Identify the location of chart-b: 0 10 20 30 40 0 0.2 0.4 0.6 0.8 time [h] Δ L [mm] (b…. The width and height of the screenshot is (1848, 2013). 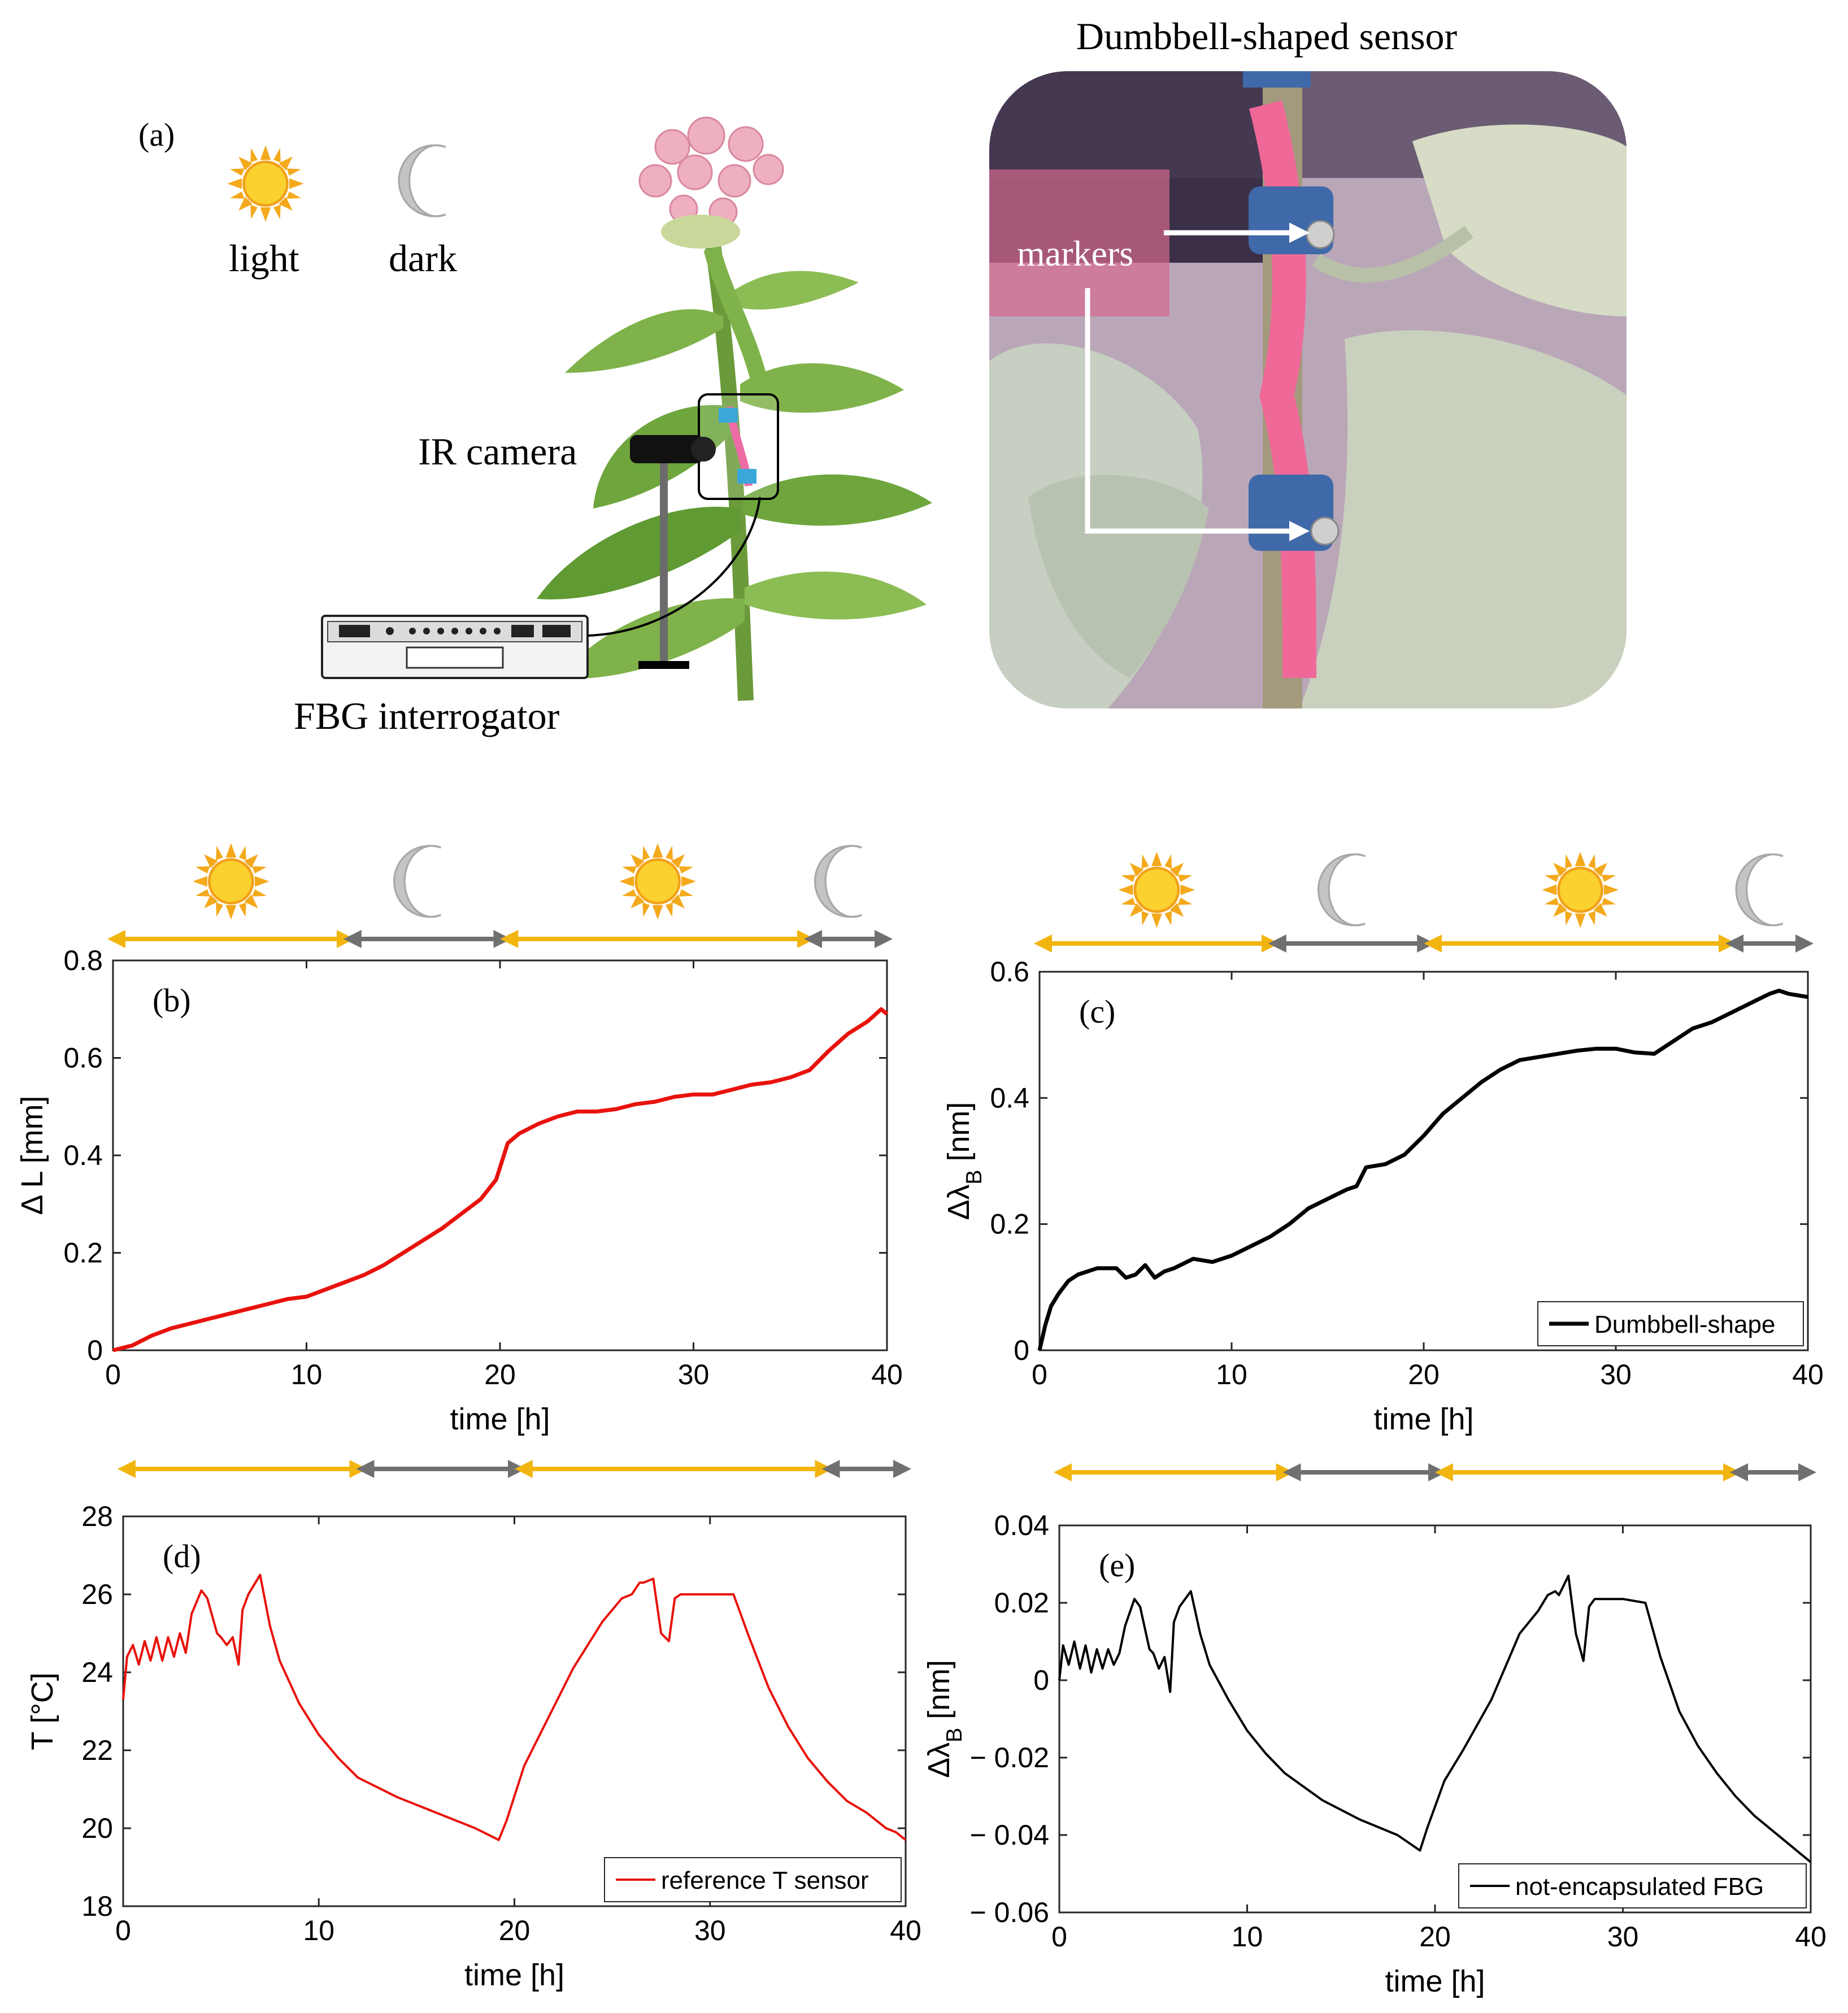
(459, 1139).